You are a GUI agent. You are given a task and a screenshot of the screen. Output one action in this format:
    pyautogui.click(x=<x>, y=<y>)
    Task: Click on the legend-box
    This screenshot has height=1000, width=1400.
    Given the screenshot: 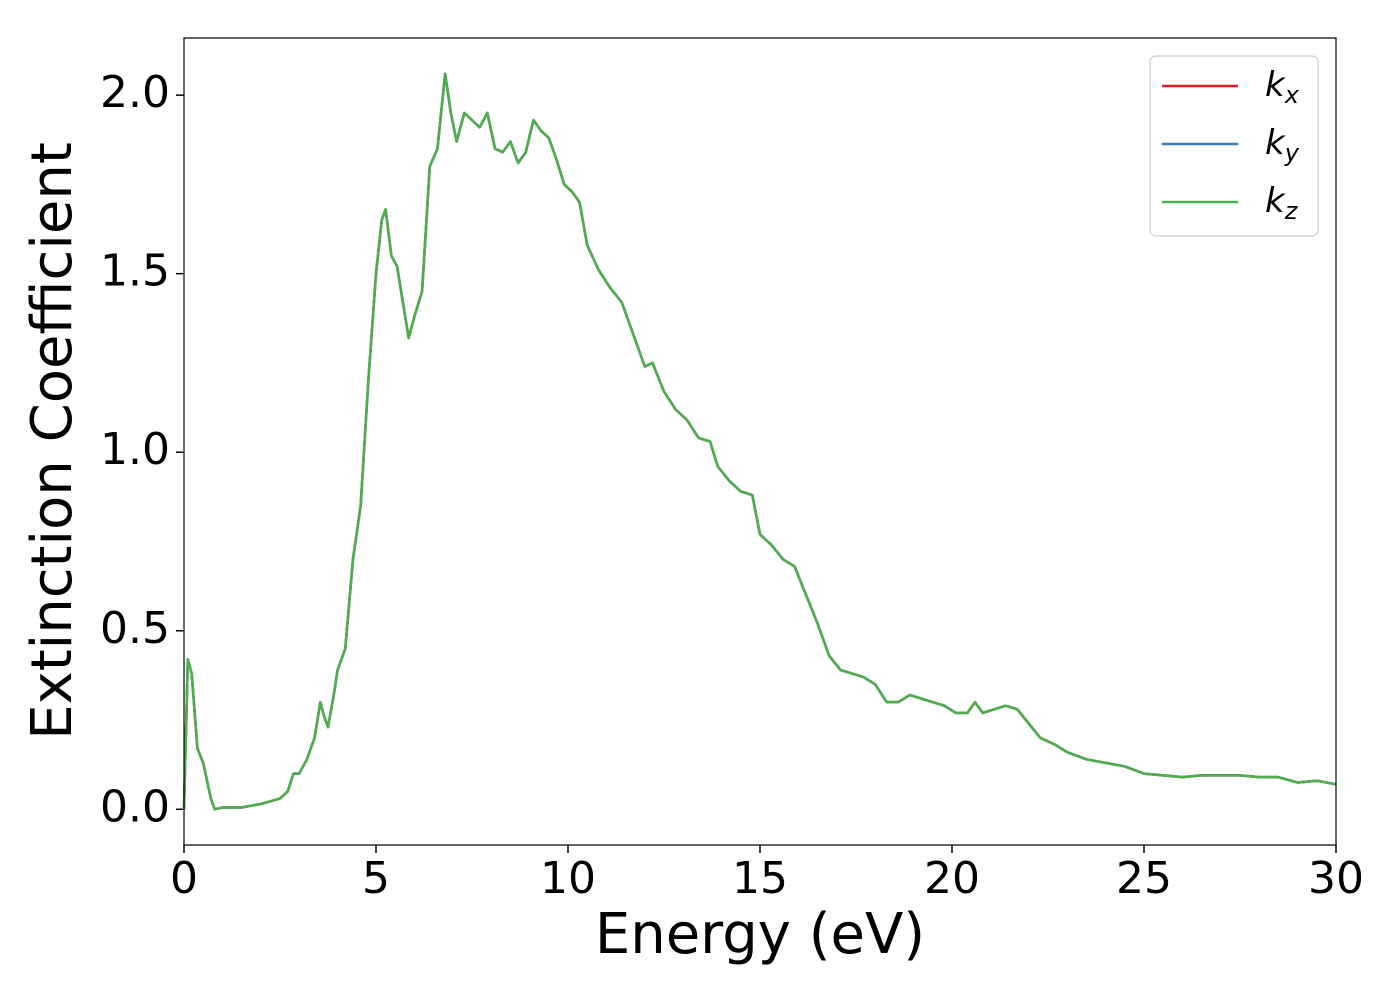 What is the action you would take?
    pyautogui.click(x=1234, y=146)
    